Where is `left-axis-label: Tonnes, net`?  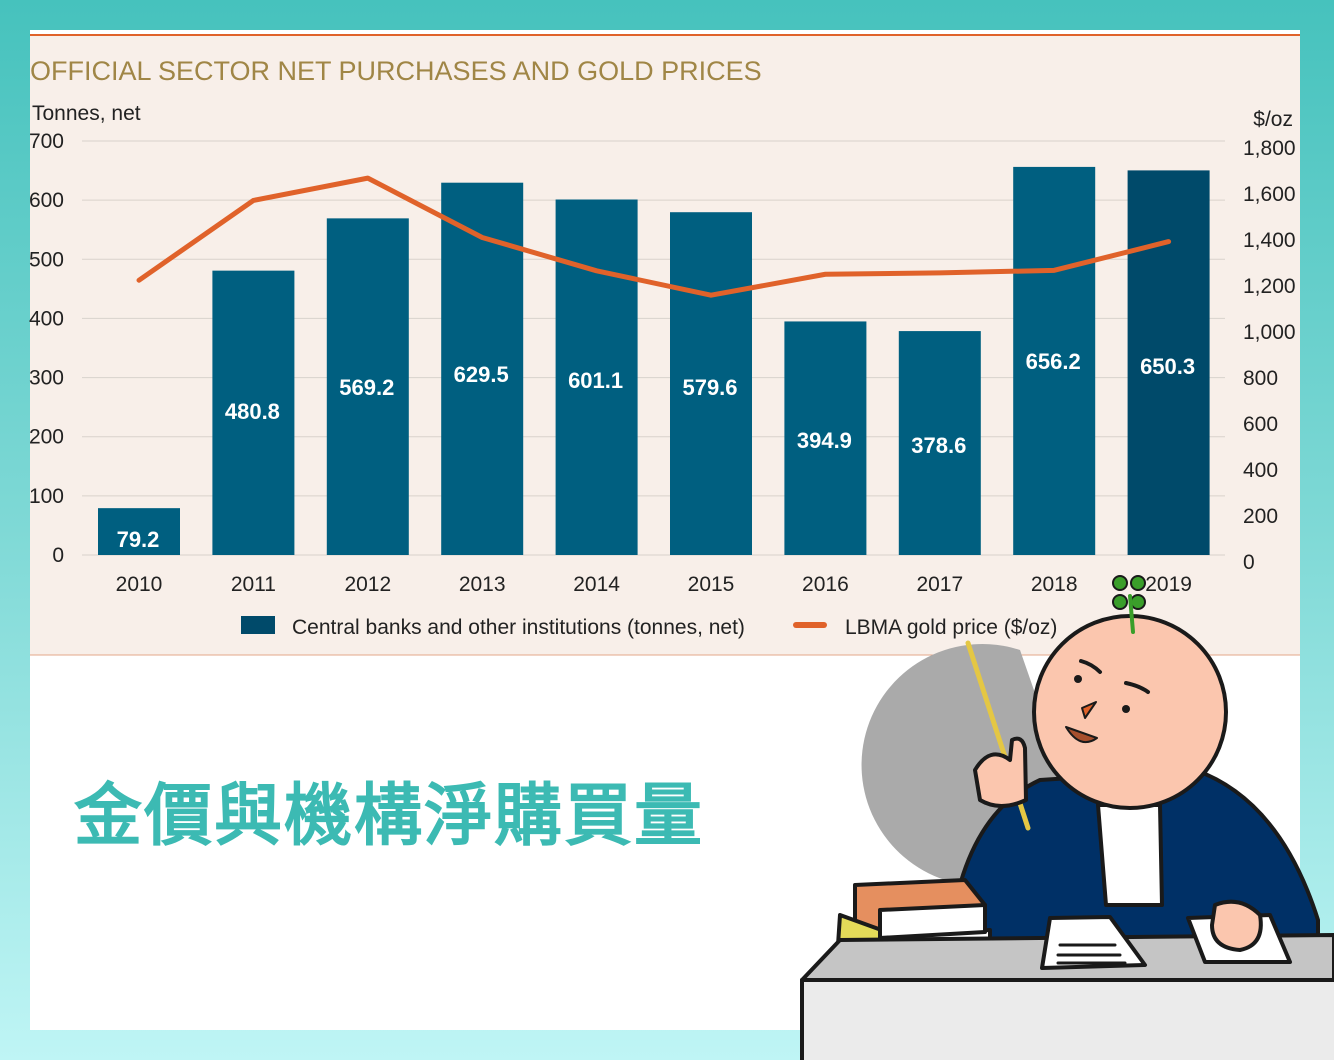
left-axis-label: Tonnes, net is located at coordinates (86, 113).